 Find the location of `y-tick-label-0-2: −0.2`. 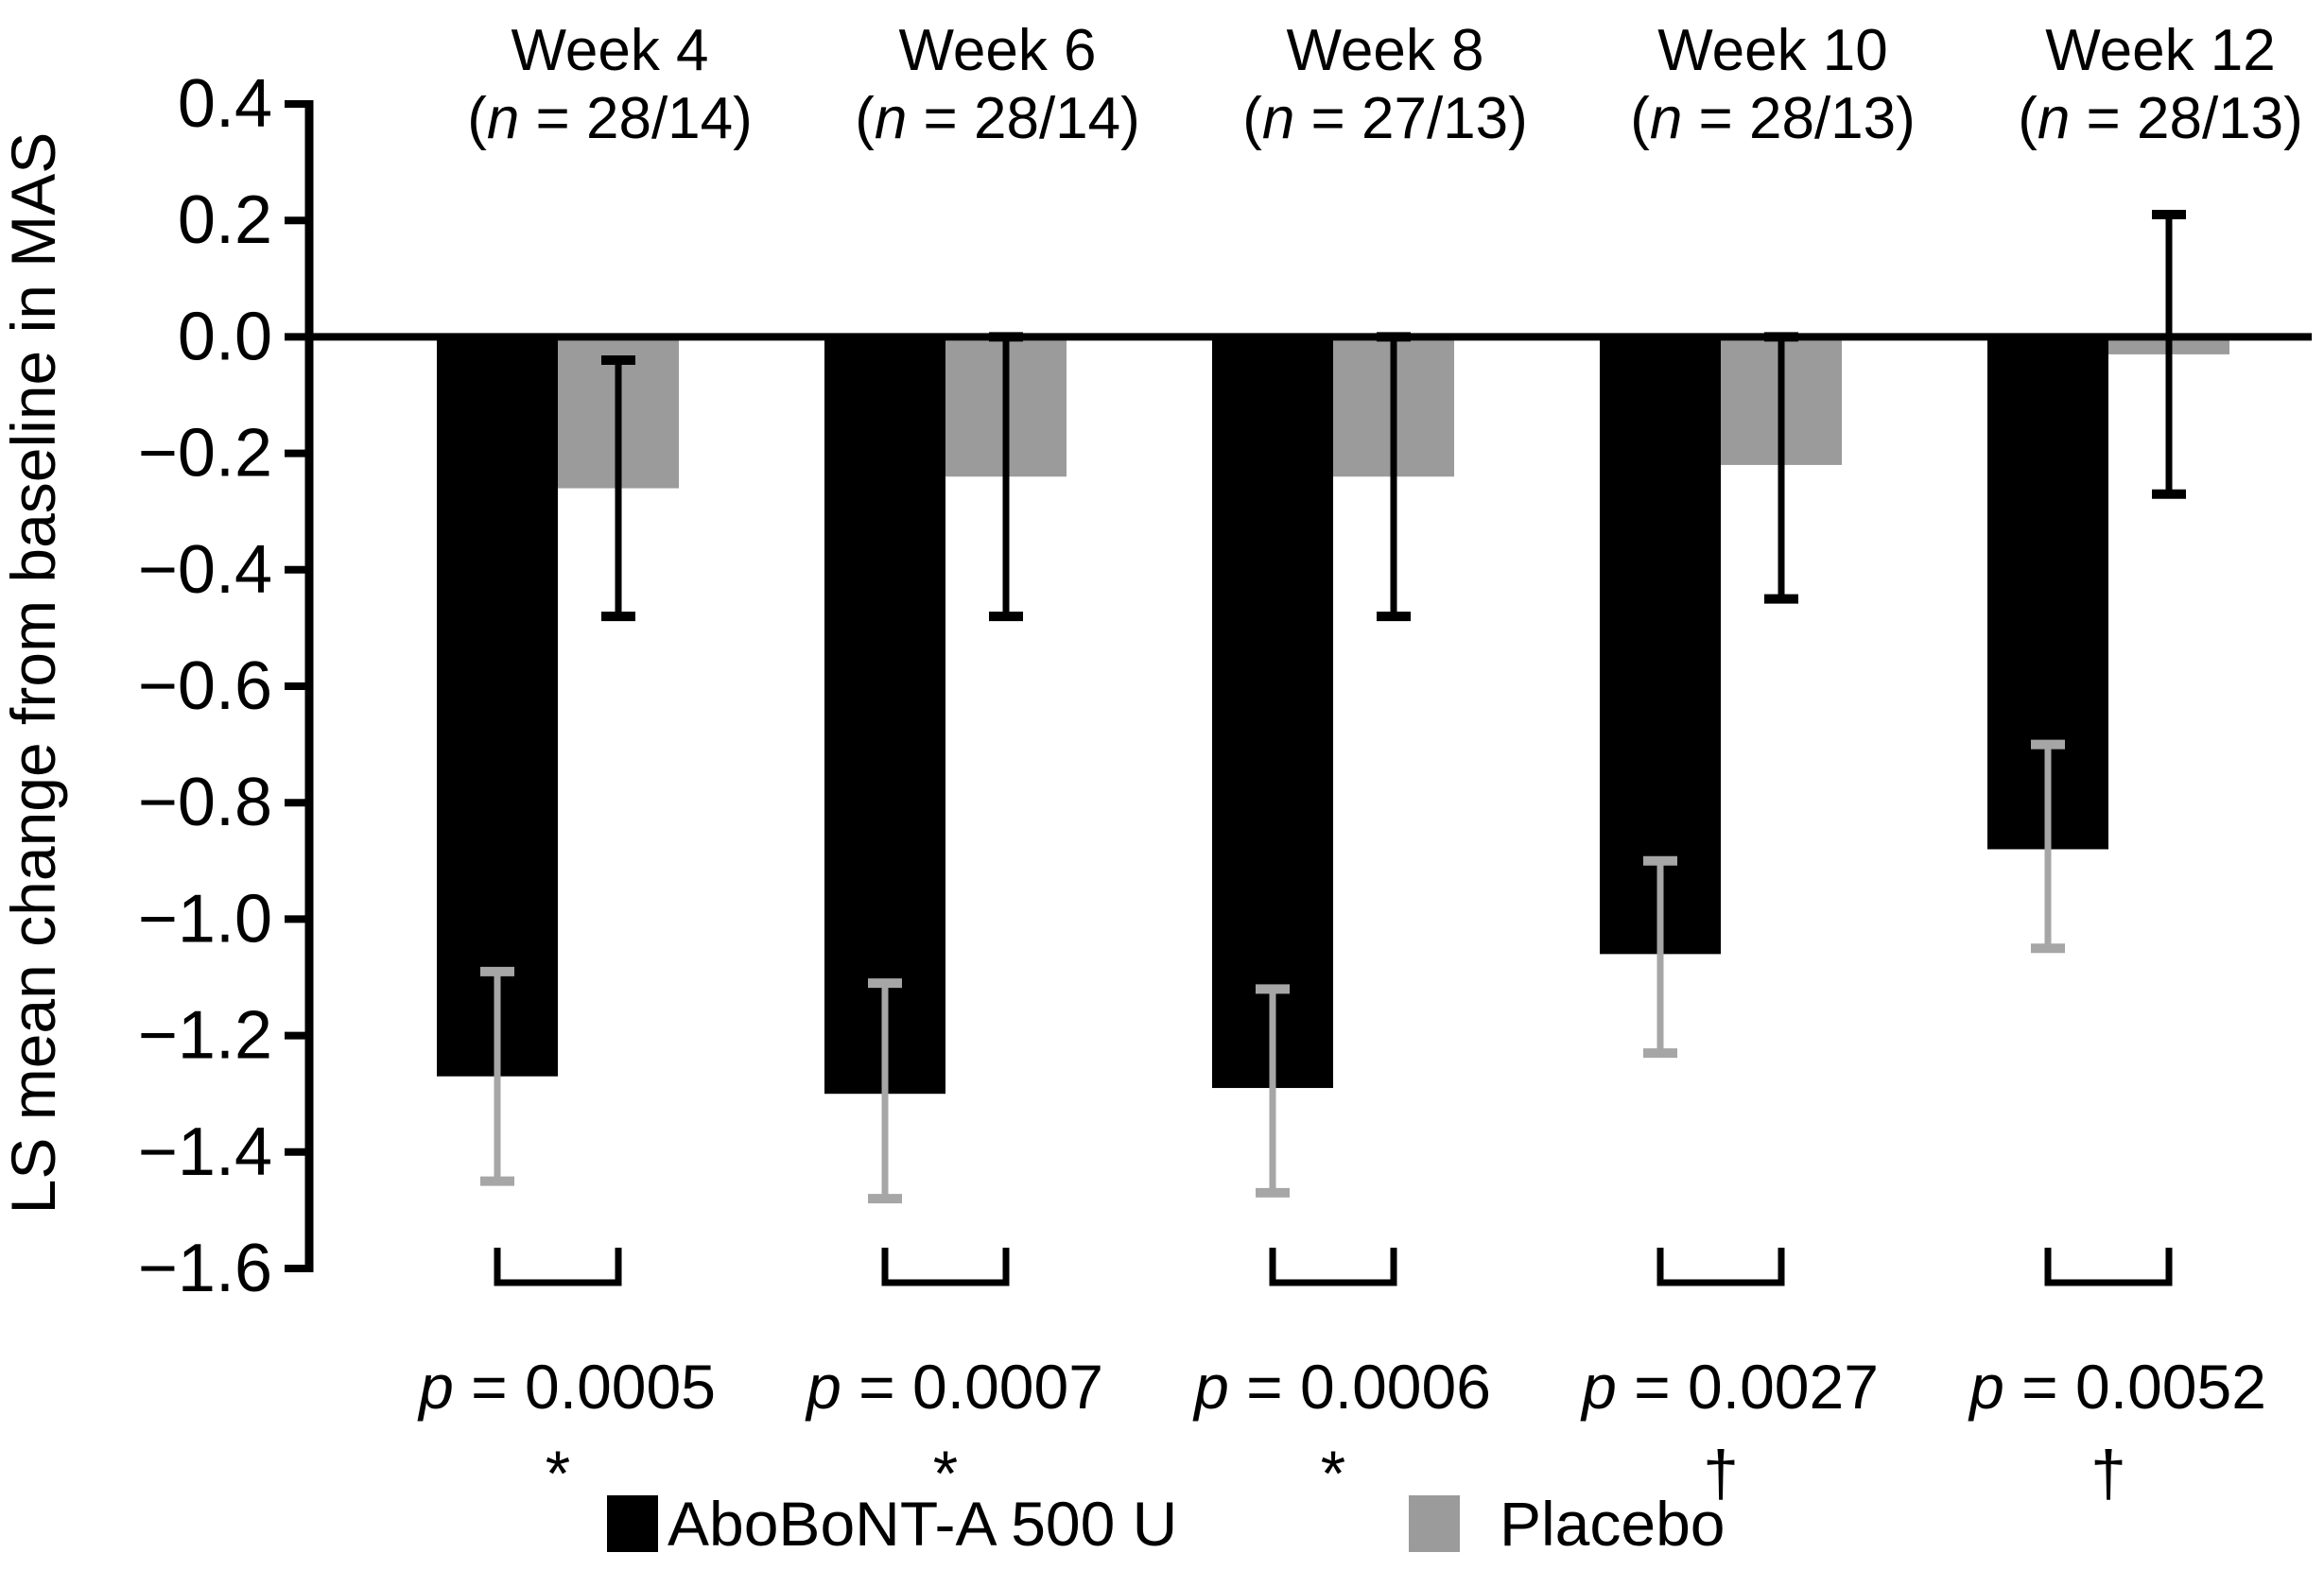

y-tick-label-0-2: −0.2 is located at coordinates (205, 454).